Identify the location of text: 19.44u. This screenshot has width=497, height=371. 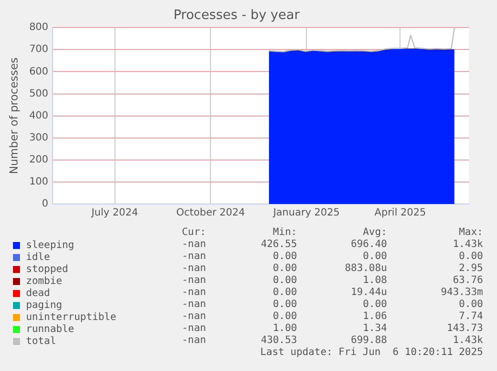
(368, 293).